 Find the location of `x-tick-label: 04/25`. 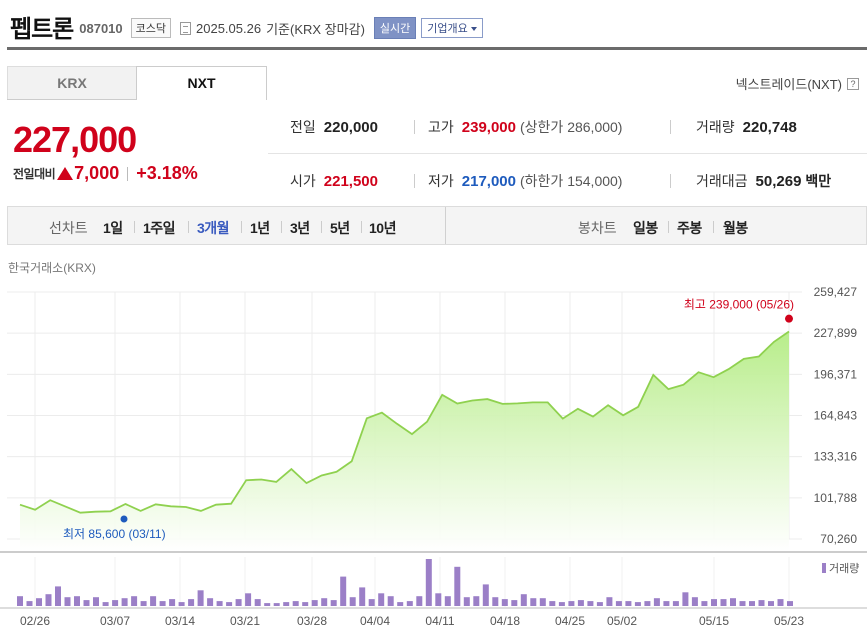

x-tick-label: 04/25 is located at coordinates (570, 621).